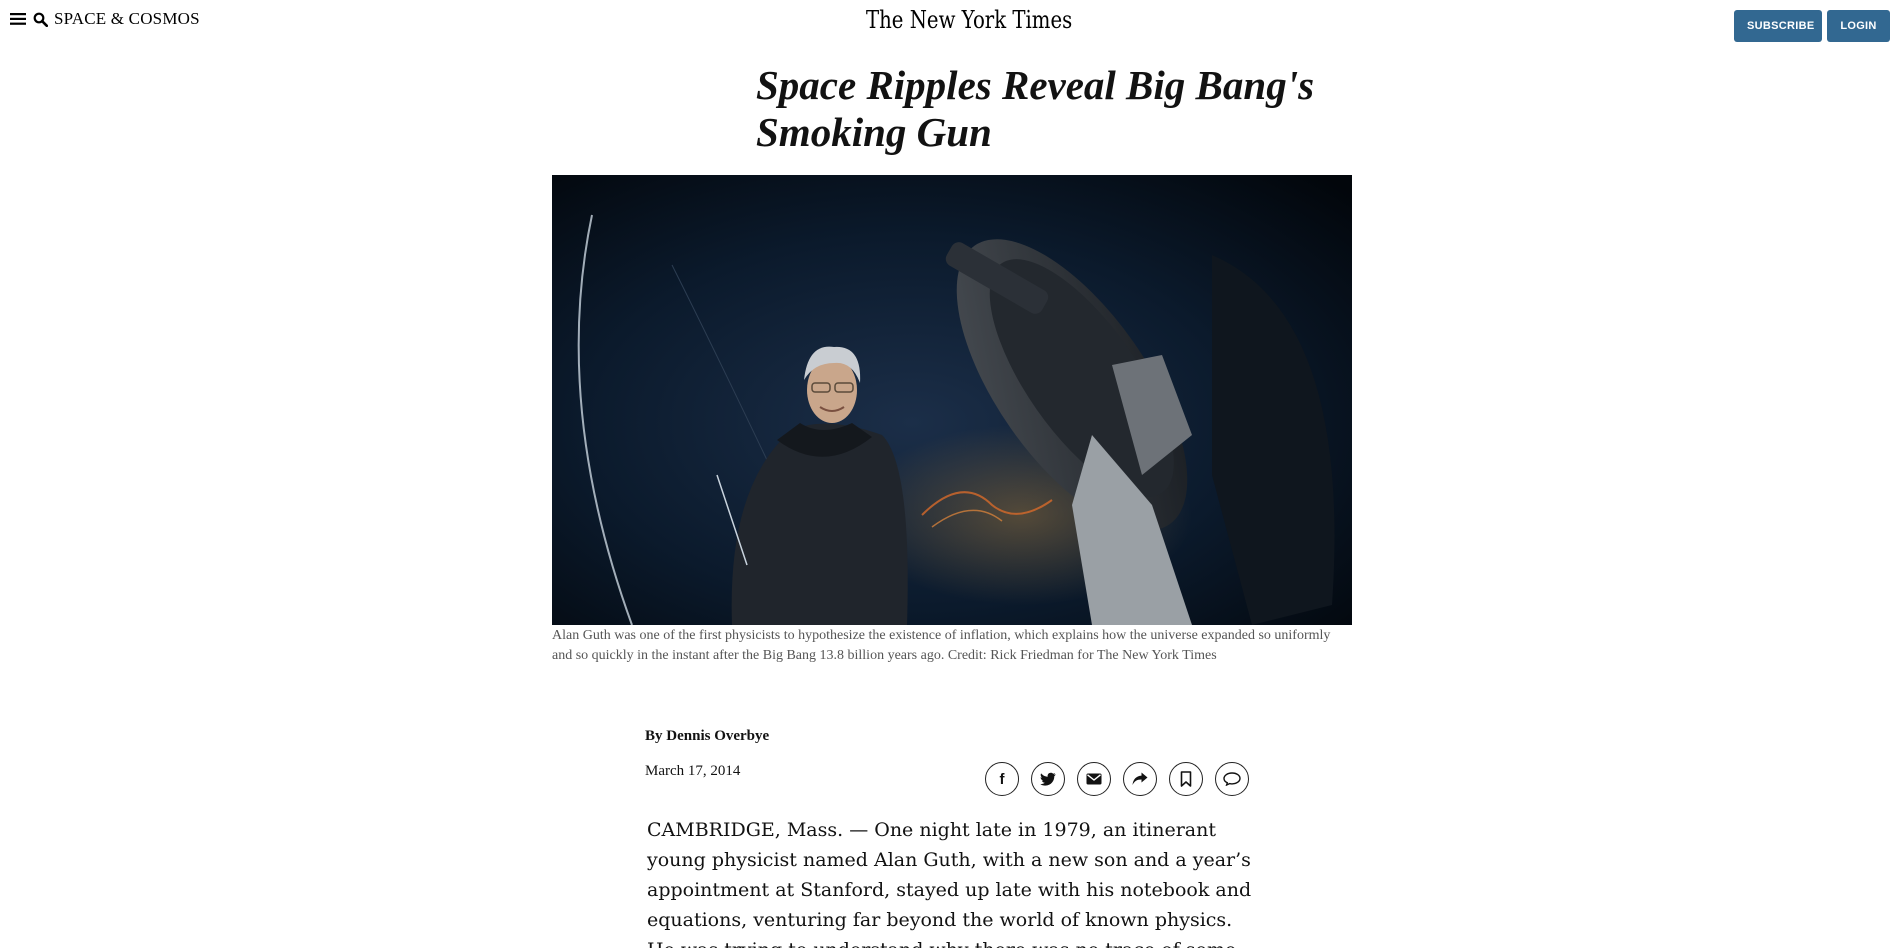 The height and width of the screenshot is (948, 1896). Describe the element at coordinates (18, 19) in the screenshot. I see `menu-icon` at that location.